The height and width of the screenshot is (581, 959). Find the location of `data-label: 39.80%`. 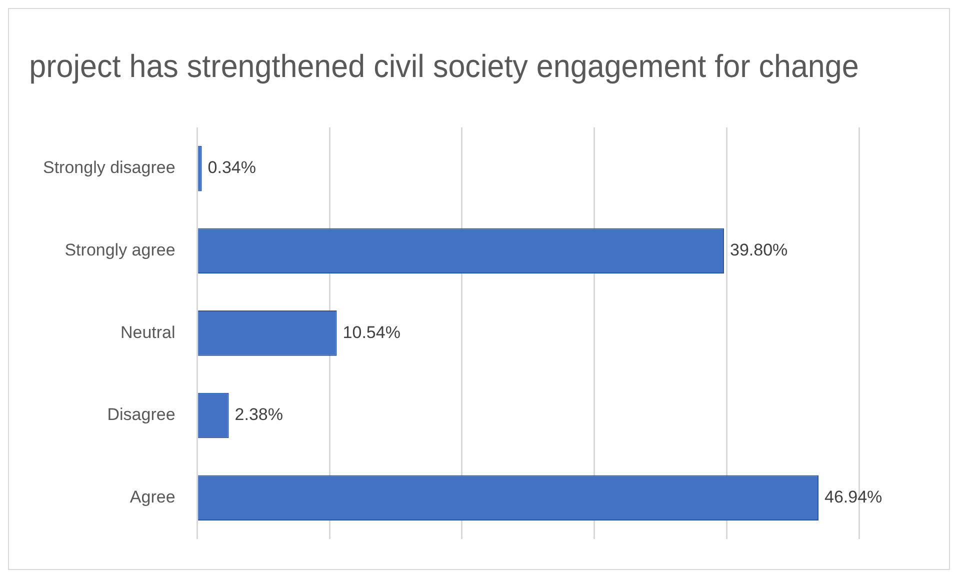

data-label: 39.80% is located at coordinates (759, 250).